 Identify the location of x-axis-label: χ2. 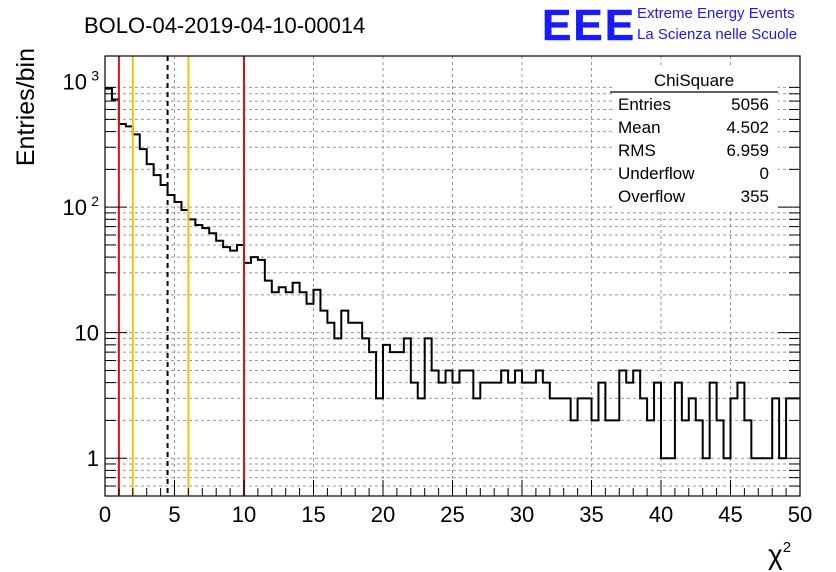
(779, 554).